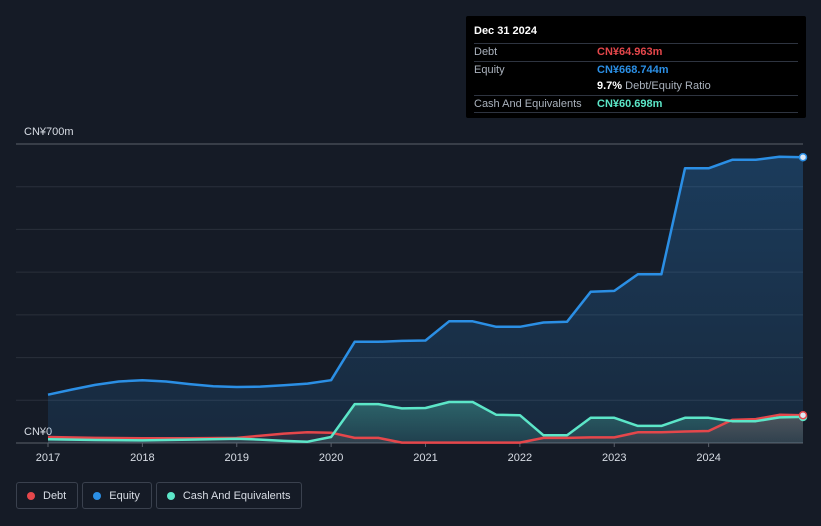  I want to click on x-tick-label: 2019, so click(237, 458).